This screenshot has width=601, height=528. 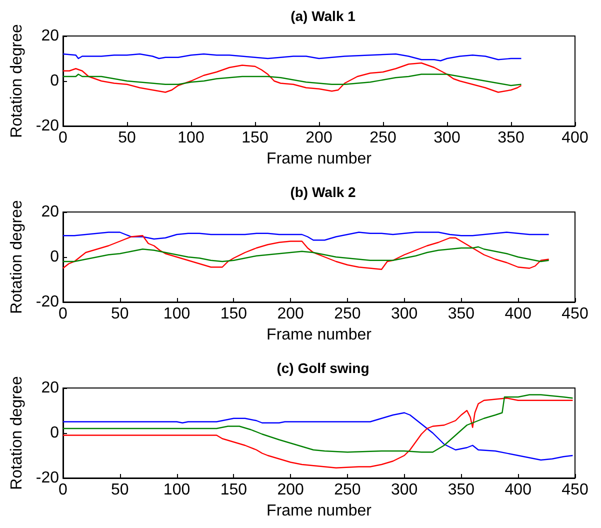 What do you see at coordinates (323, 368) in the screenshot?
I see `chart-title: (c) Golf swing` at bounding box center [323, 368].